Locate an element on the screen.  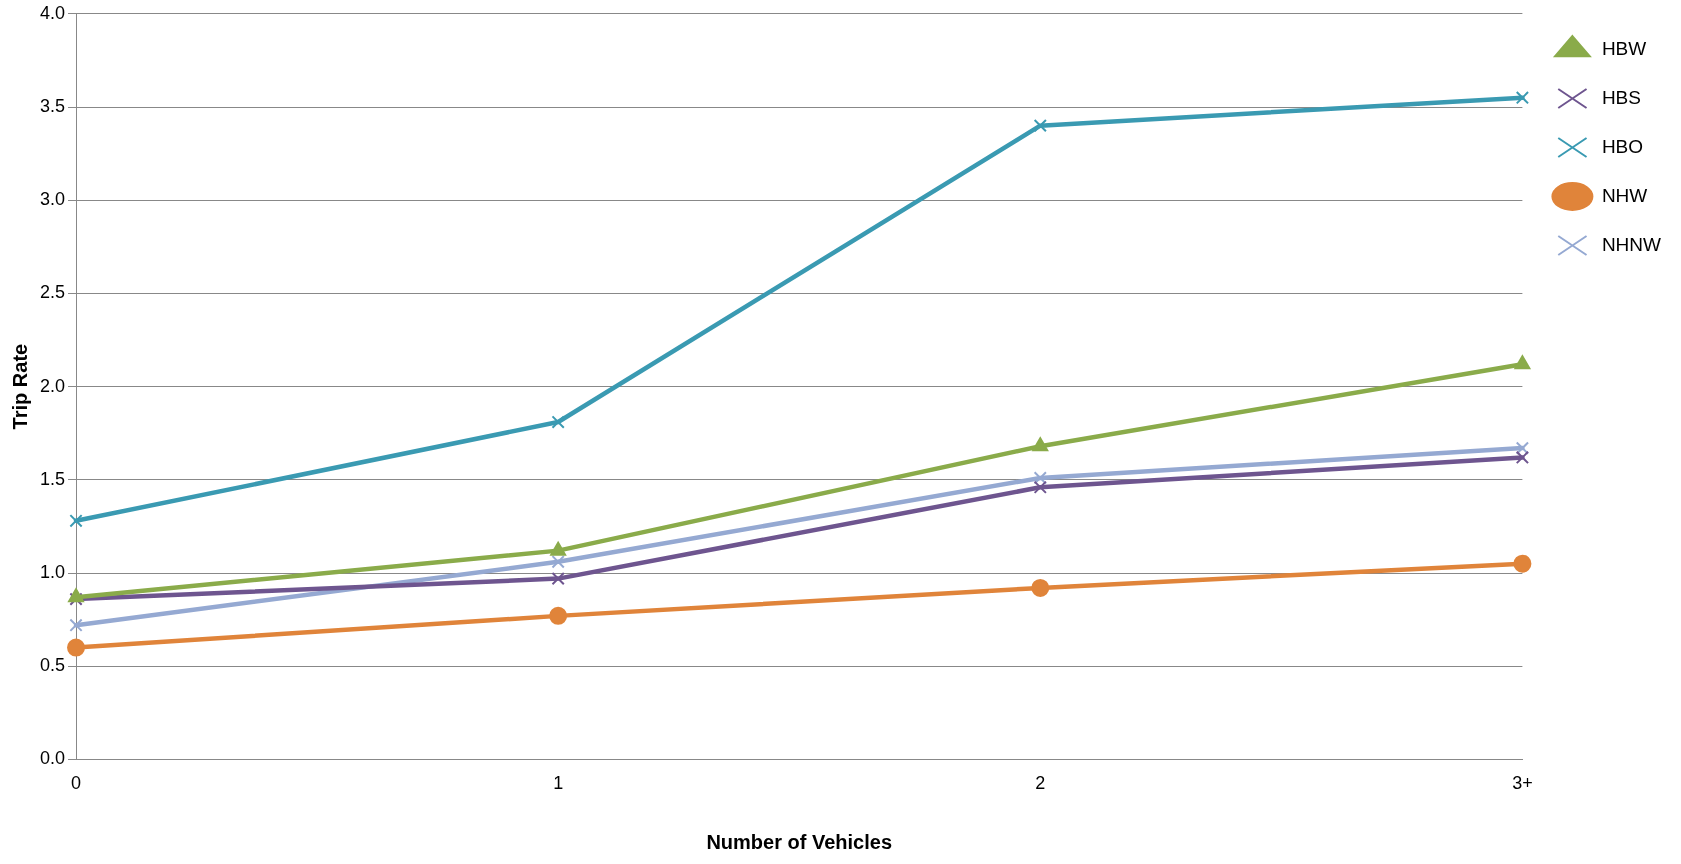
y-tick-label: 1.5 is located at coordinates (52, 478).